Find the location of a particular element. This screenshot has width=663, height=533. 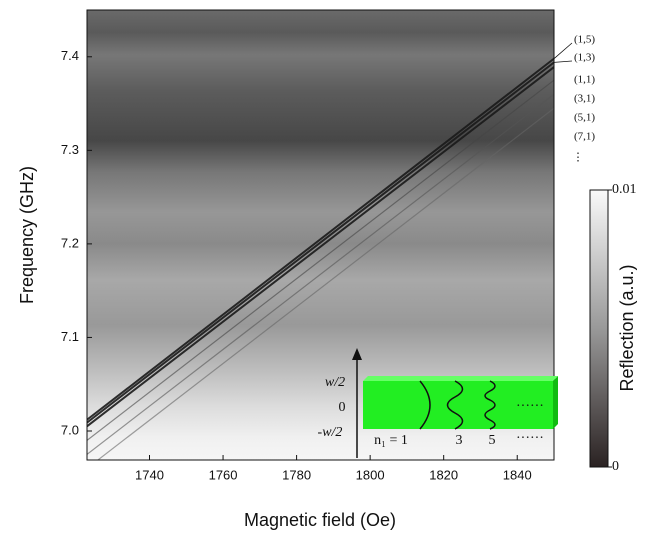

inset-mode-label: n₁ = 1 is located at coordinates (391, 440).